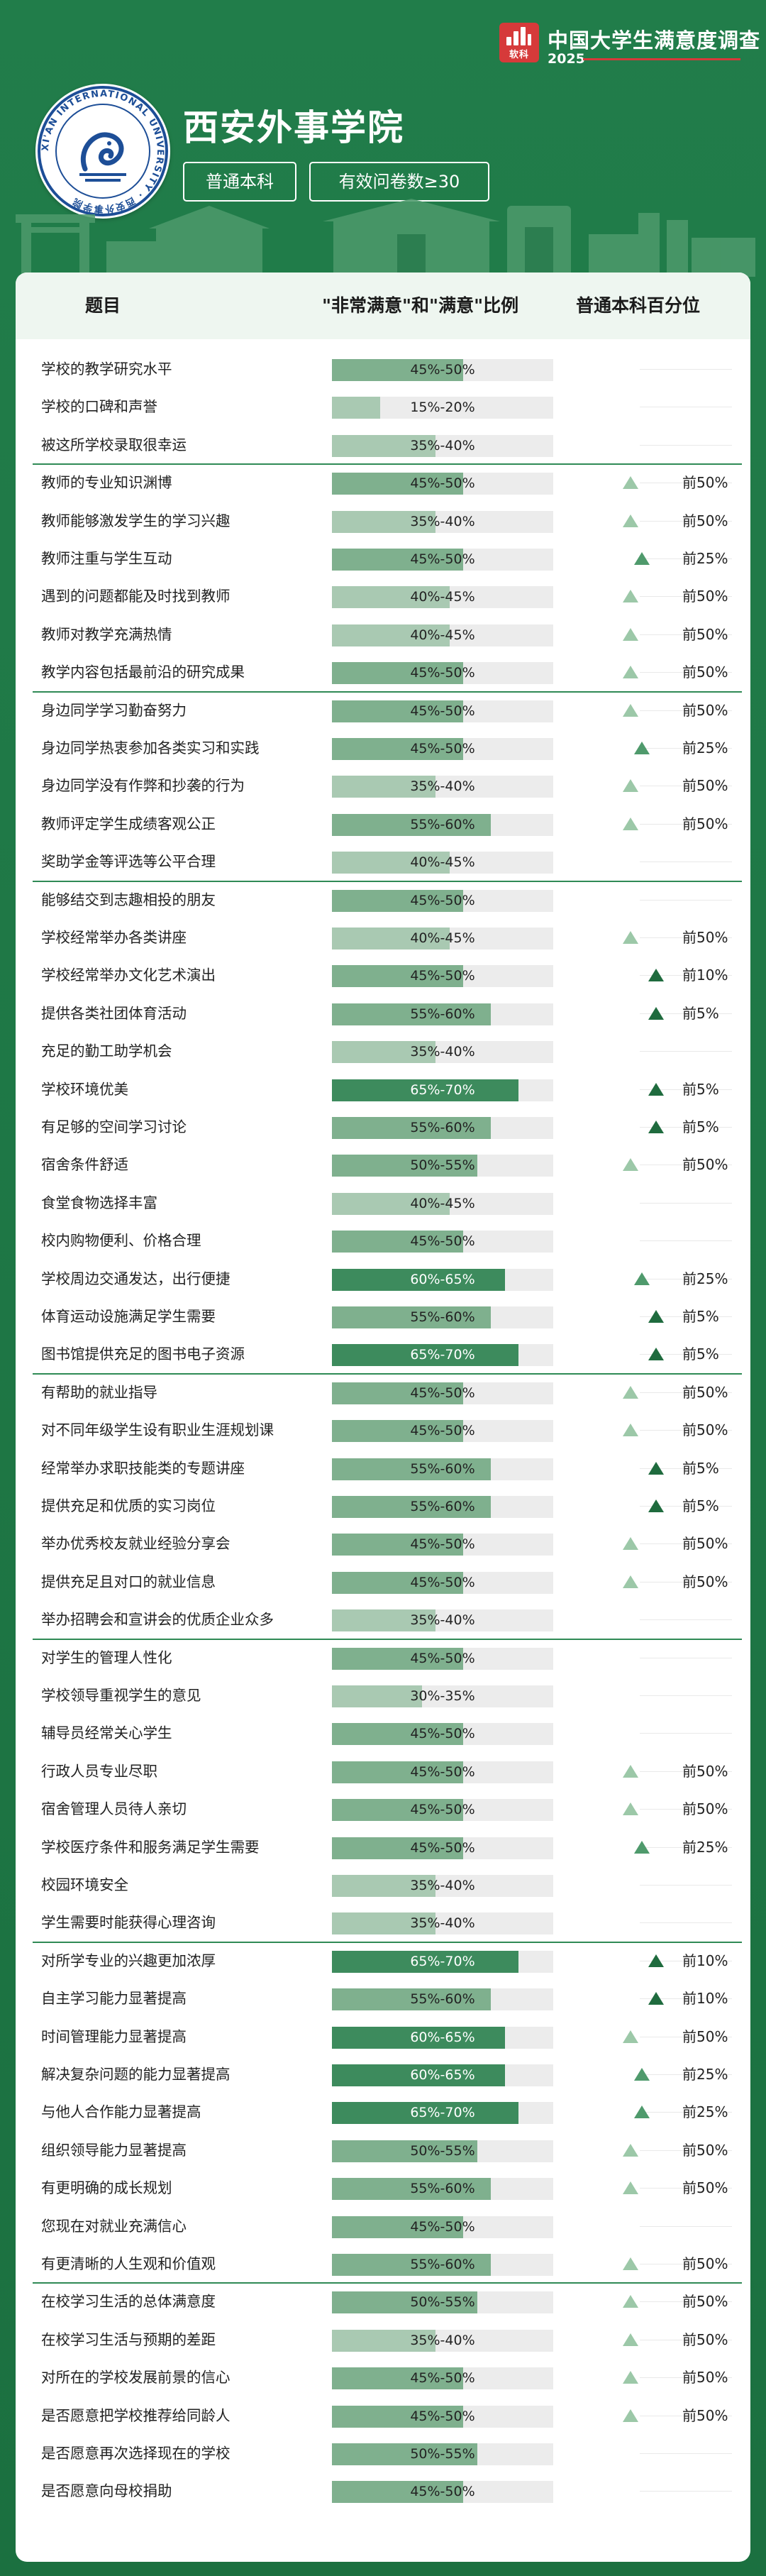 Image resolution: width=766 pixels, height=2576 pixels. I want to click on bar-chart-icon, so click(519, 36).